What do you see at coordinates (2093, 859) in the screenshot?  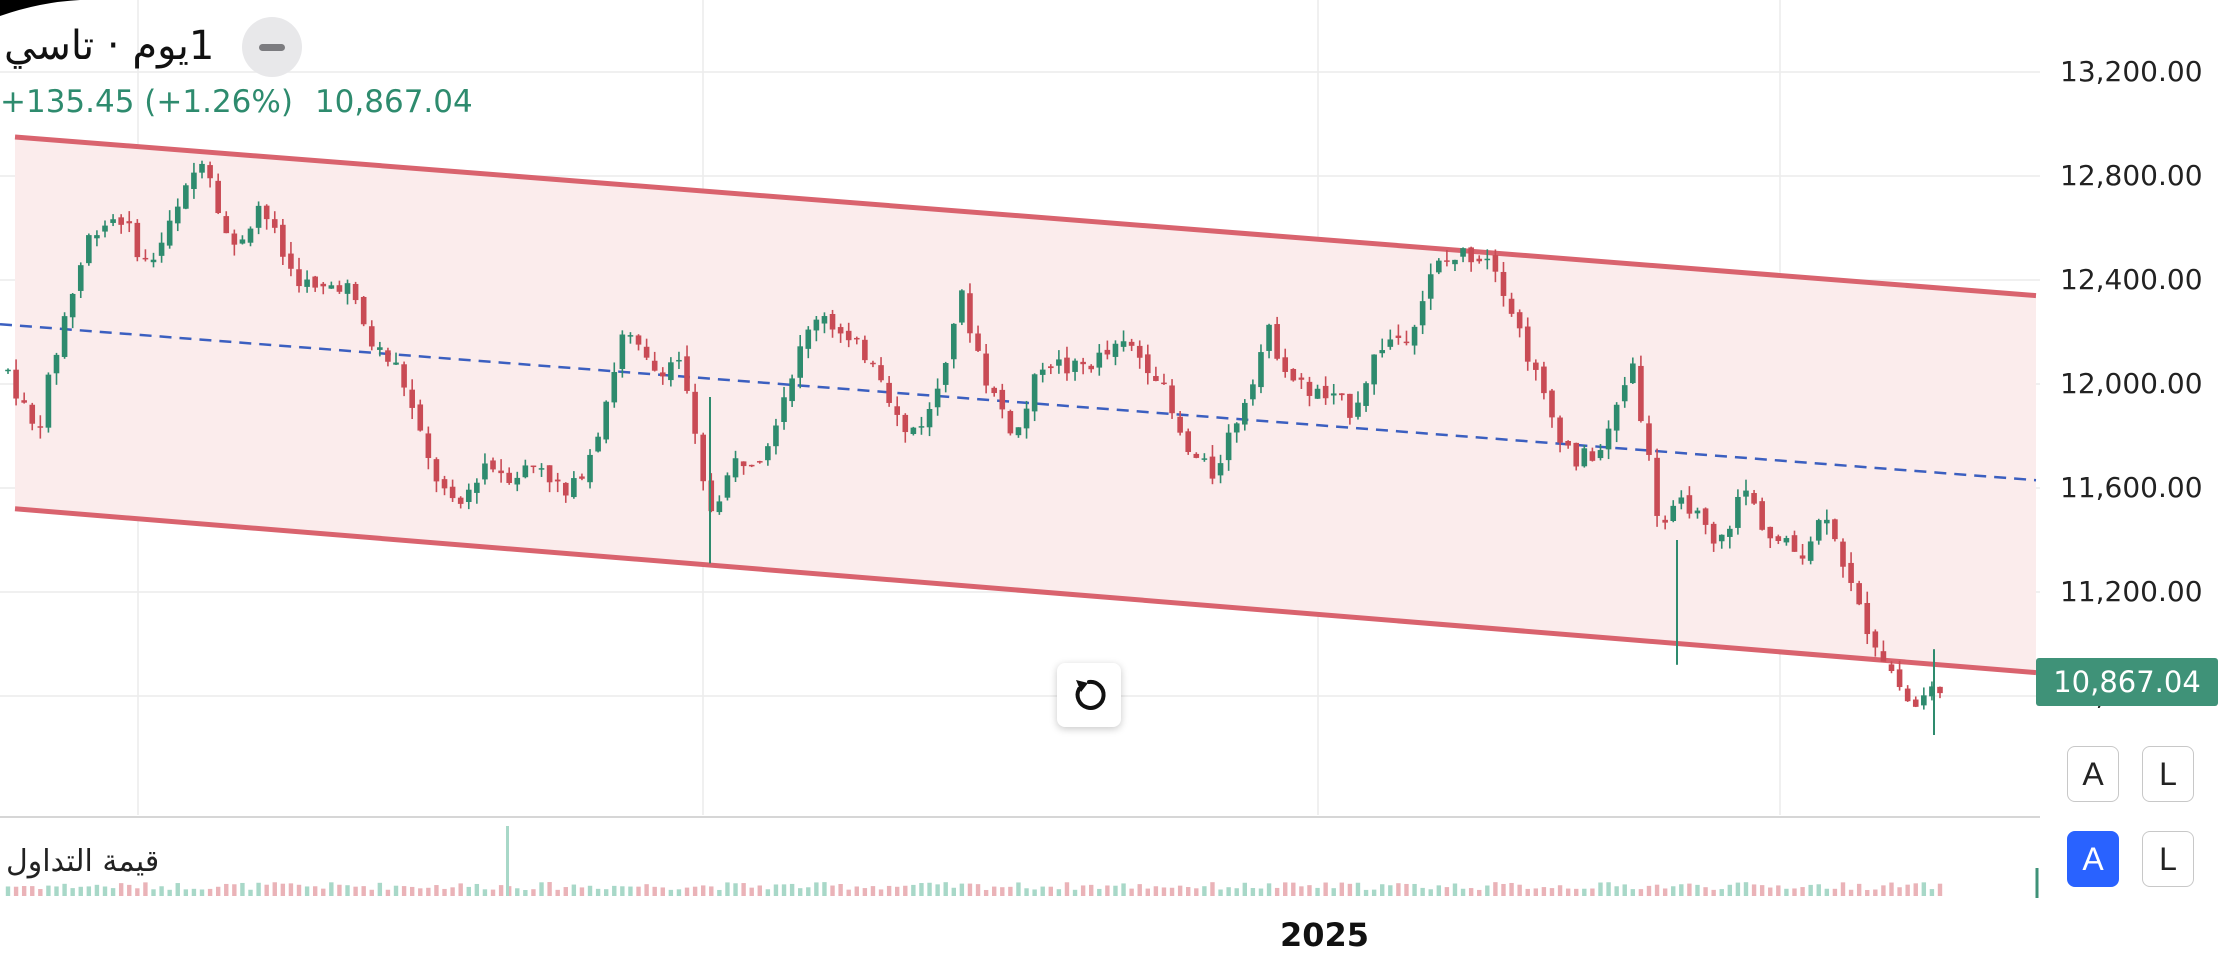 I see `volume-auto-scale-button: A` at bounding box center [2093, 859].